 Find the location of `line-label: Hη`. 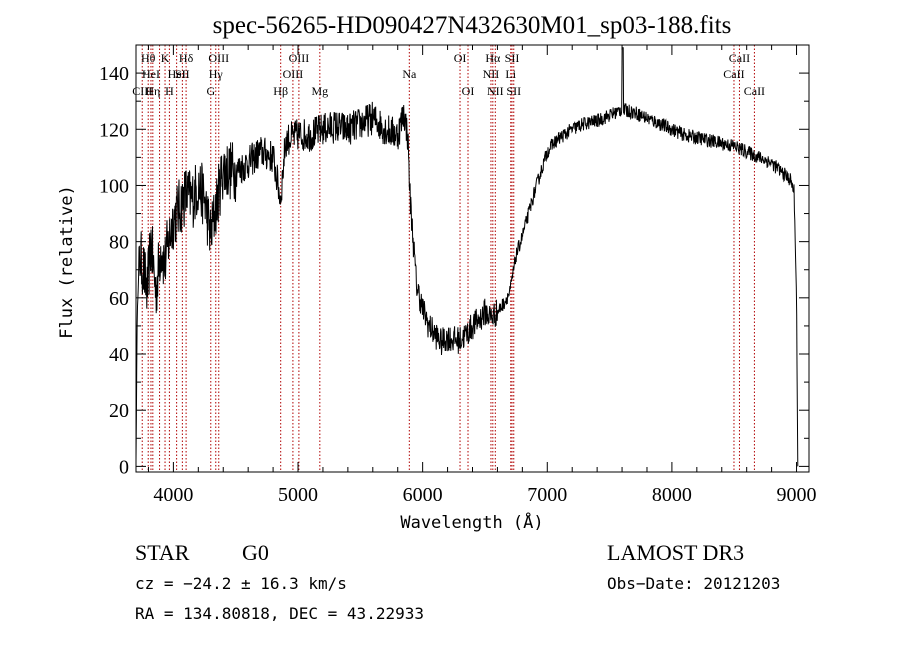

line-label: Hη is located at coordinates (152, 91).